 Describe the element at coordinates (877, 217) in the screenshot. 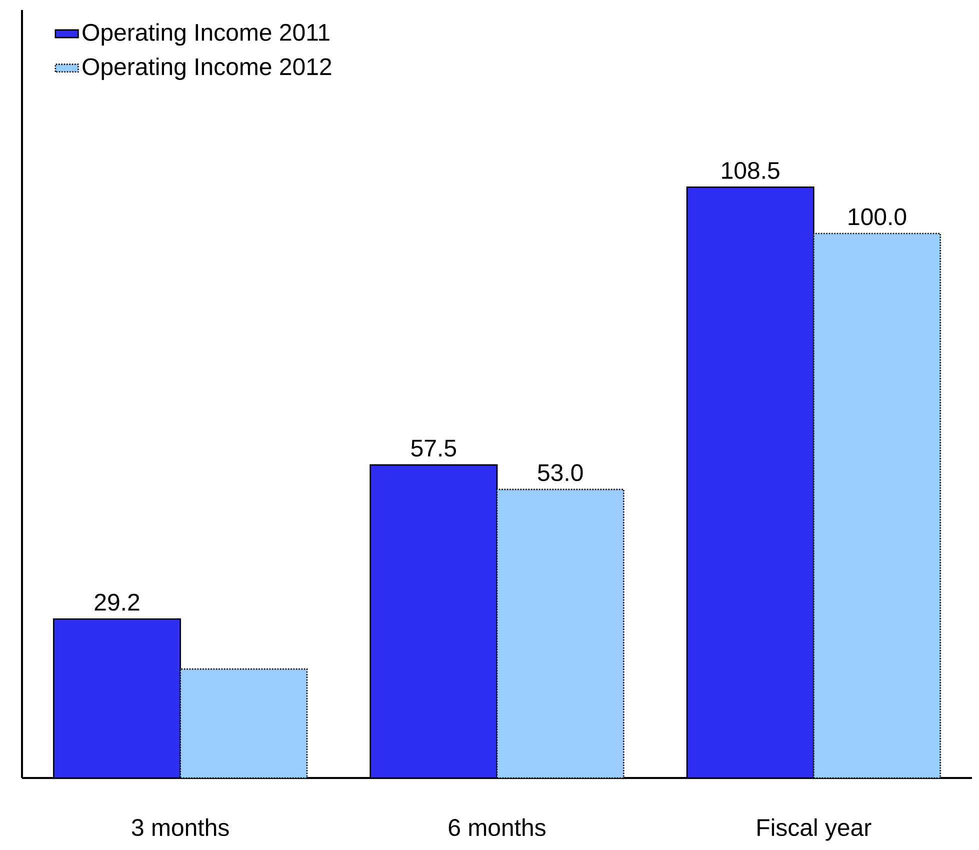

I see `data-label: 100.0` at that location.